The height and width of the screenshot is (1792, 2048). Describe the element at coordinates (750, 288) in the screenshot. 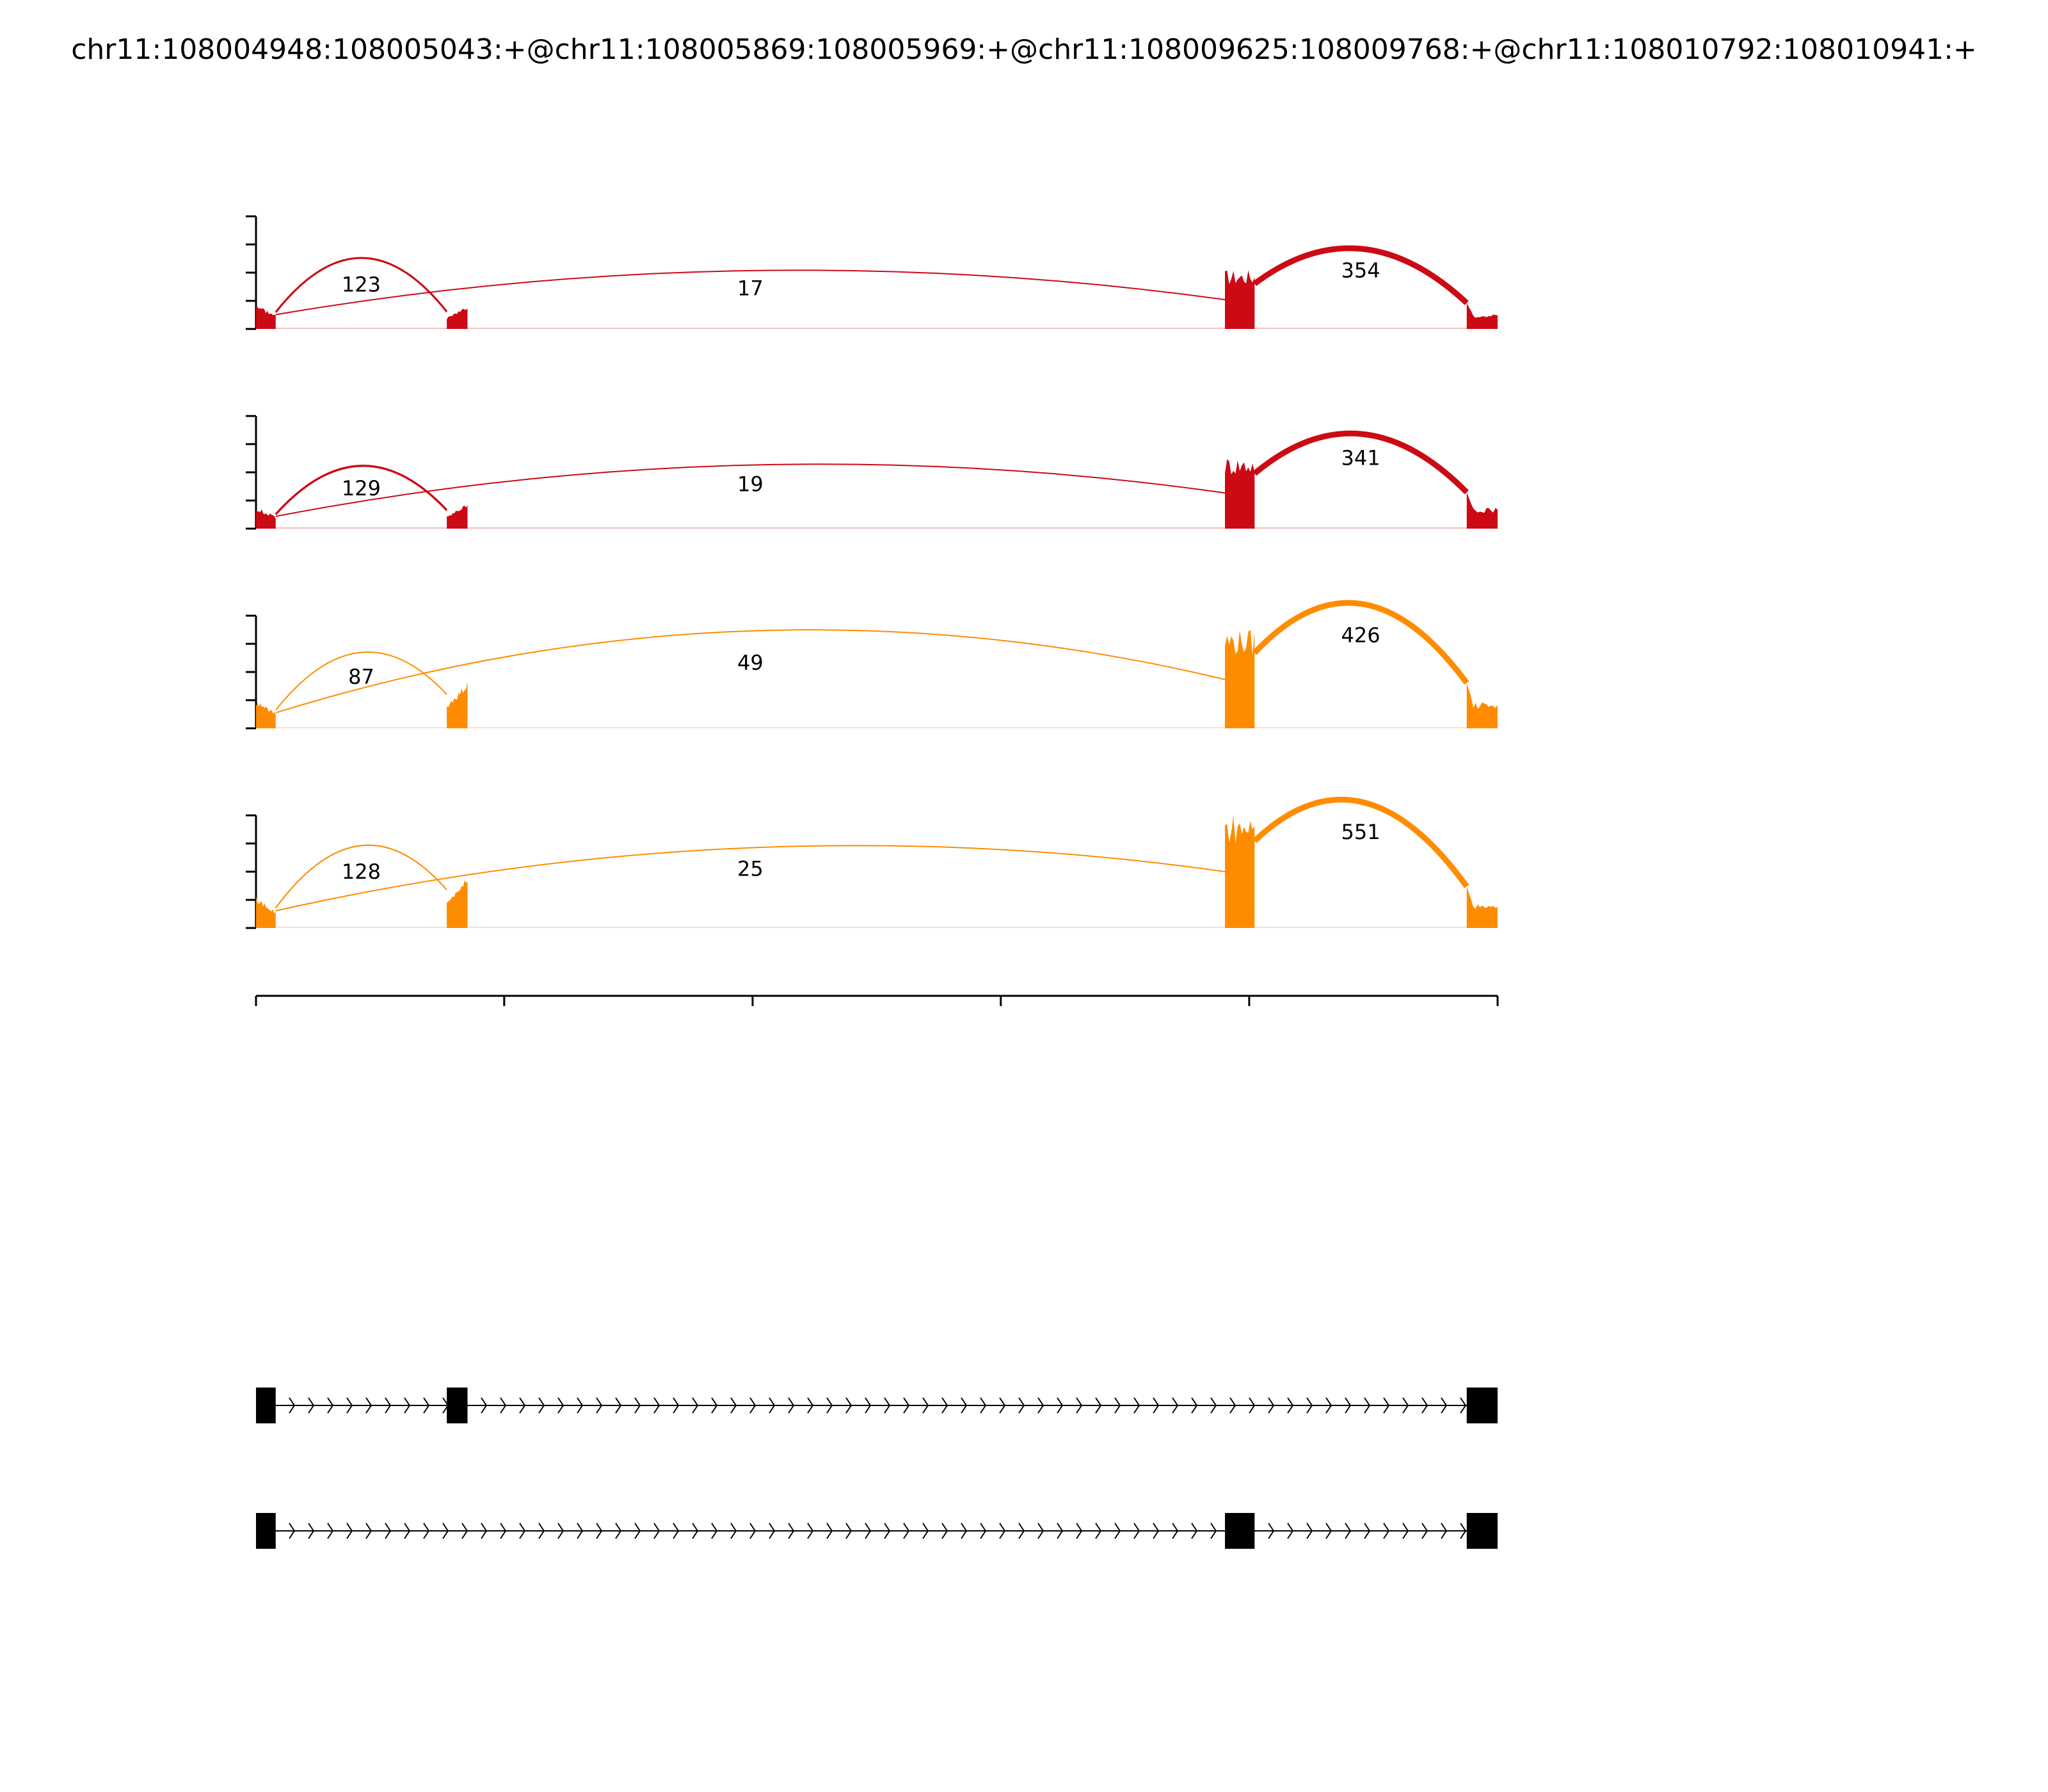

I see `junction-count-label: 17` at that location.